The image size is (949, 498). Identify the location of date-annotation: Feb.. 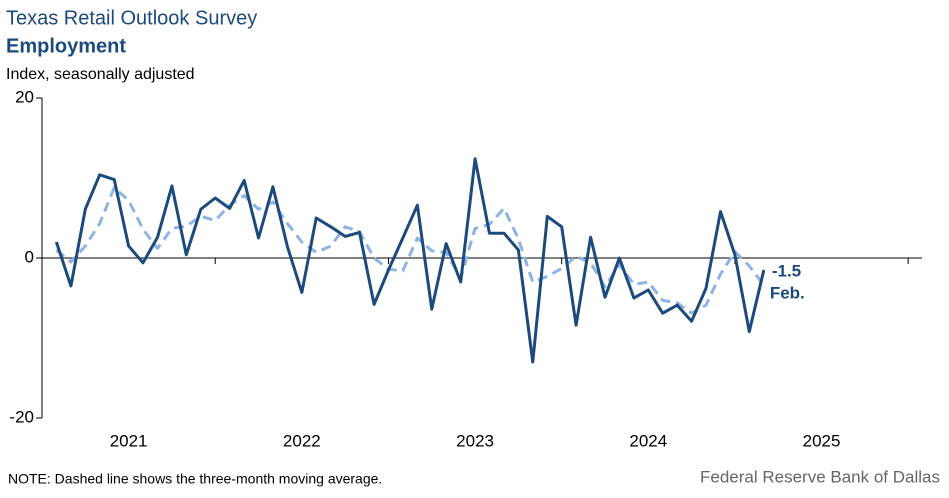
(787, 292).